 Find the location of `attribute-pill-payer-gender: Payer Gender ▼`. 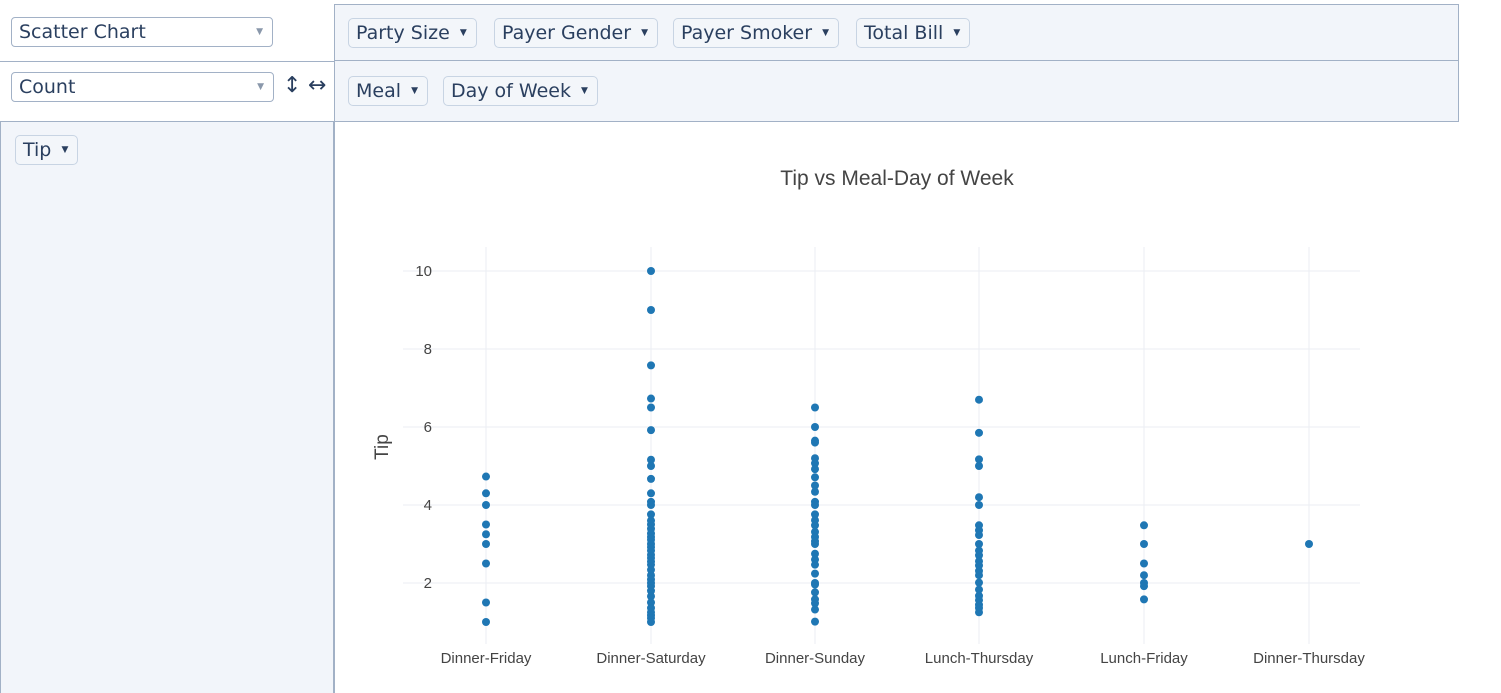

attribute-pill-payer-gender: Payer Gender ▼ is located at coordinates (576, 33).